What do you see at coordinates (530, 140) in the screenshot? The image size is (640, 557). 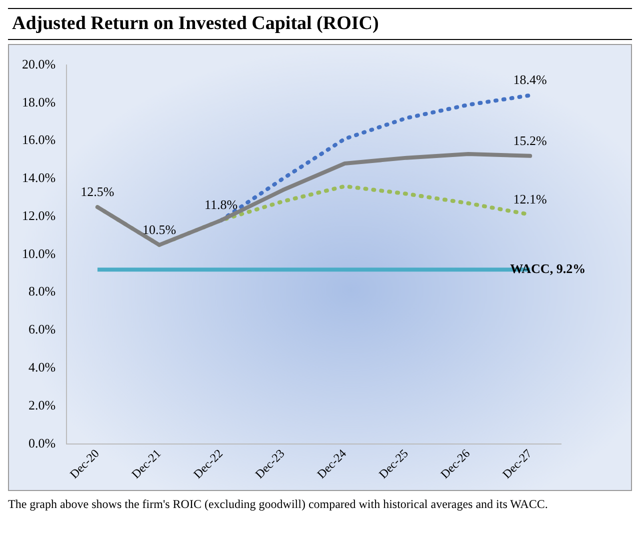 I see `annotation: 15.2%` at bounding box center [530, 140].